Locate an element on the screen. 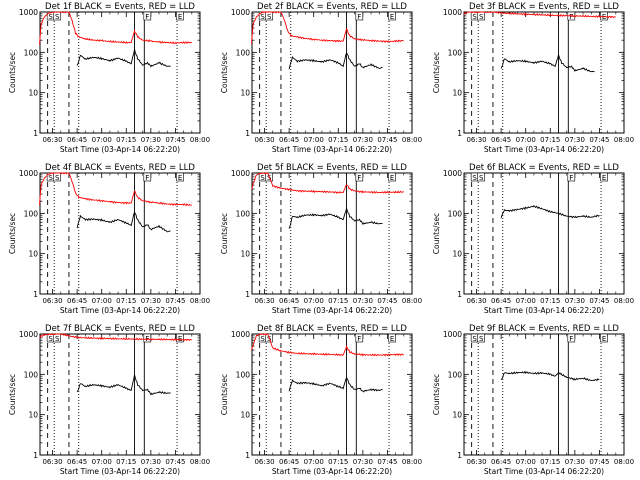 The width and height of the screenshot is (640, 480). panel-title: Det 8f BLACK = Events, RED = LLD is located at coordinates (332, 329).